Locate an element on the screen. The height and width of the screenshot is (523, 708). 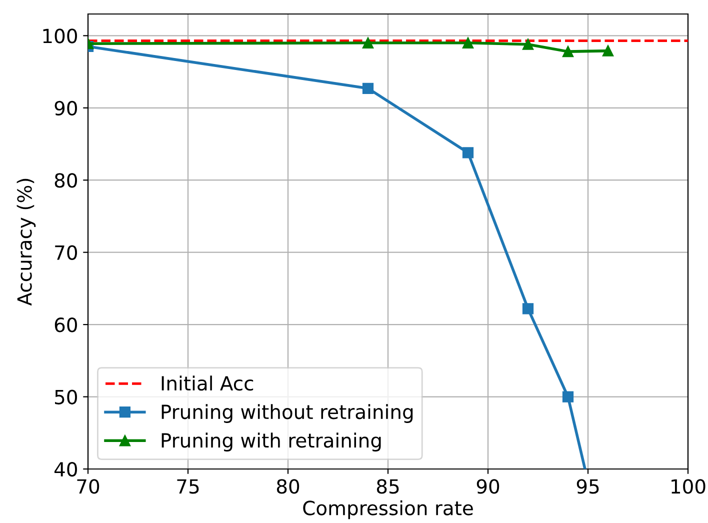
y-tick-label: 90 is located at coordinates (65, 108).